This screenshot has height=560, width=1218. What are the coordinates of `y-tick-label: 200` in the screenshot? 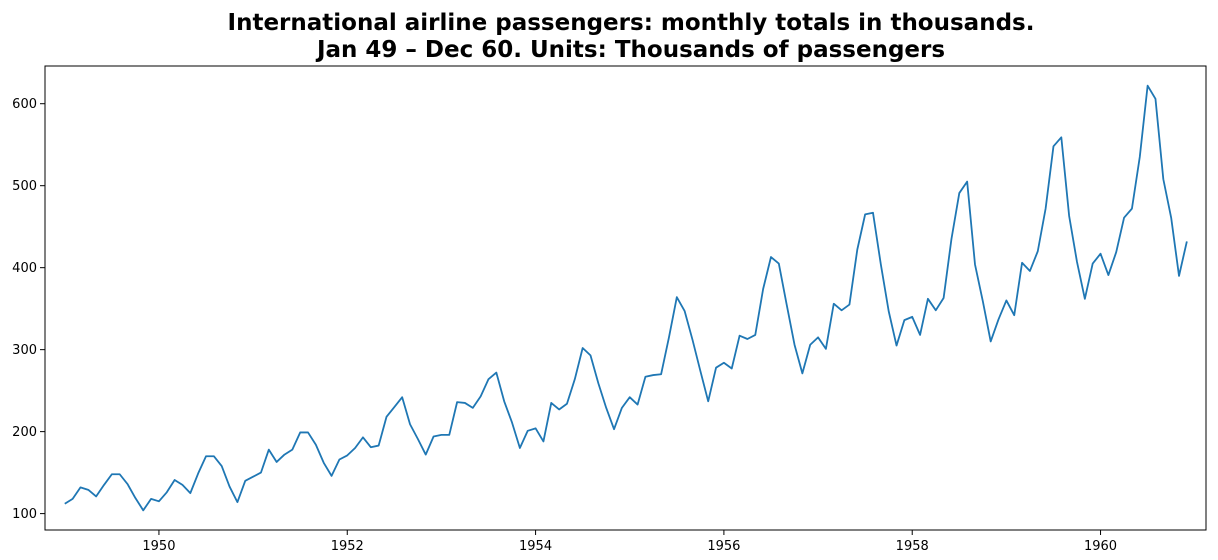 It's located at (24, 432).